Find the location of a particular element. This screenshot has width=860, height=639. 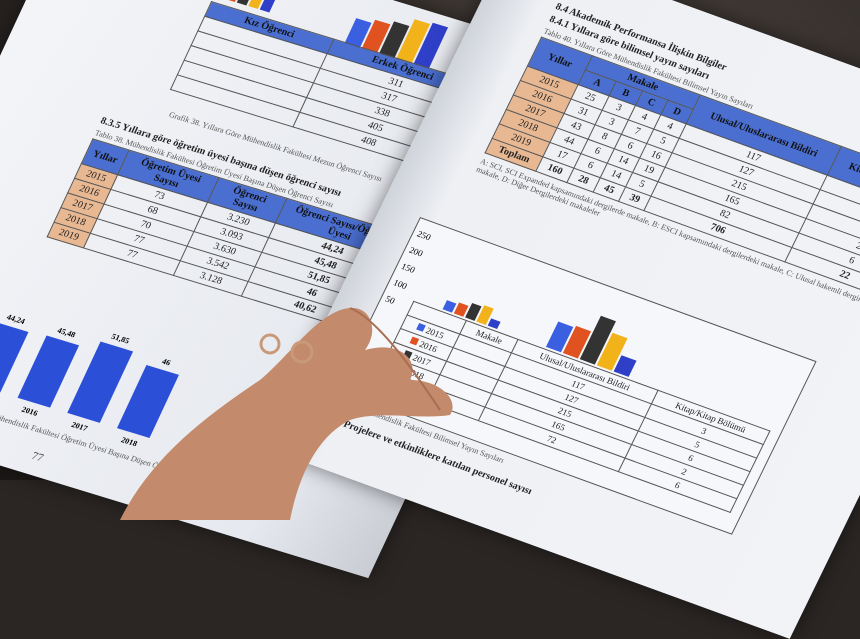

bar: 45,48 2016 is located at coordinates (48, 372).